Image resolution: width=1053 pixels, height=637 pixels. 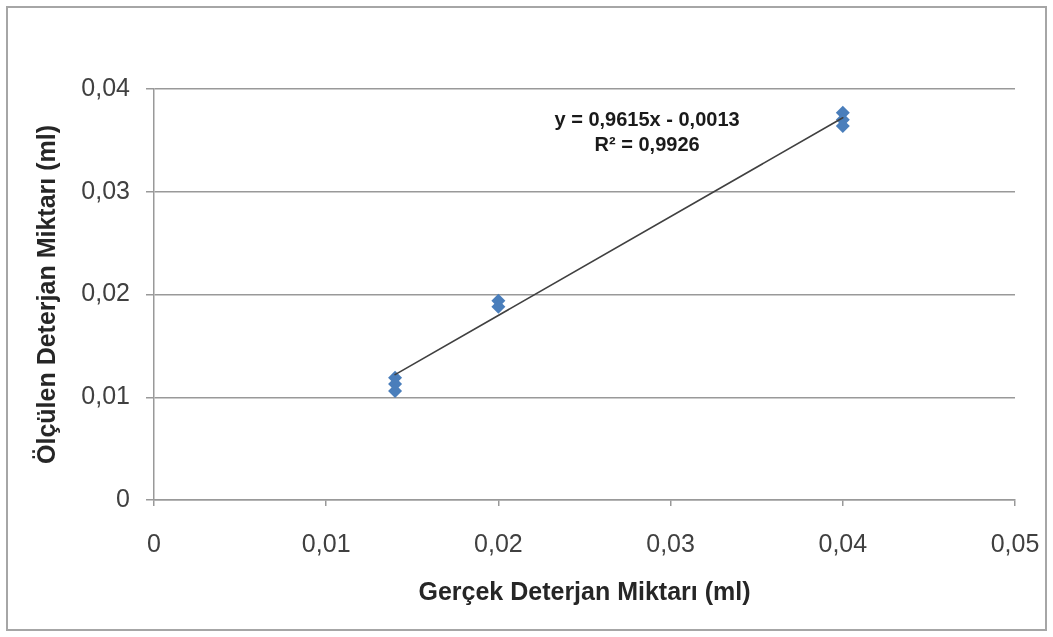 I want to click on x-axis-title: Gerçek Deterjan Miktarı (ml), so click(x=584, y=590).